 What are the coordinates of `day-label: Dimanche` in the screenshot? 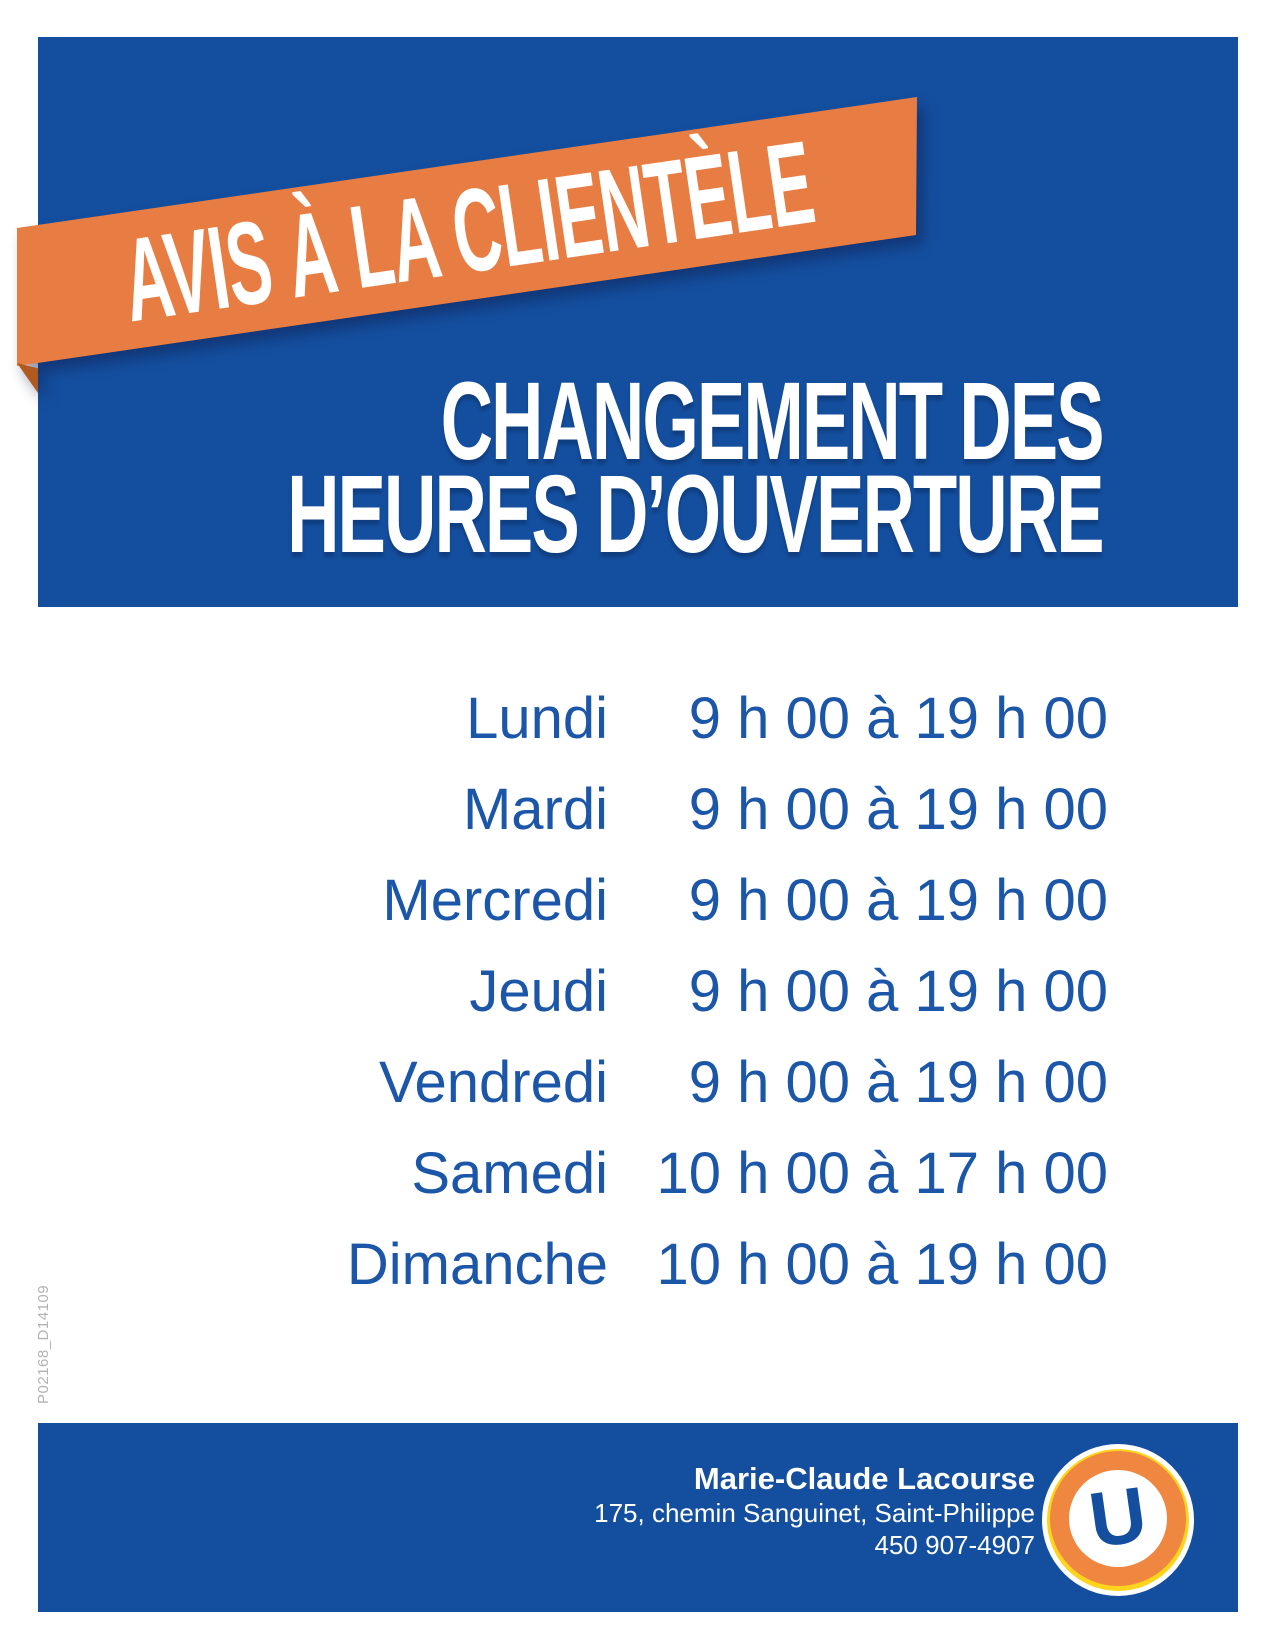 It's located at (477, 1264).